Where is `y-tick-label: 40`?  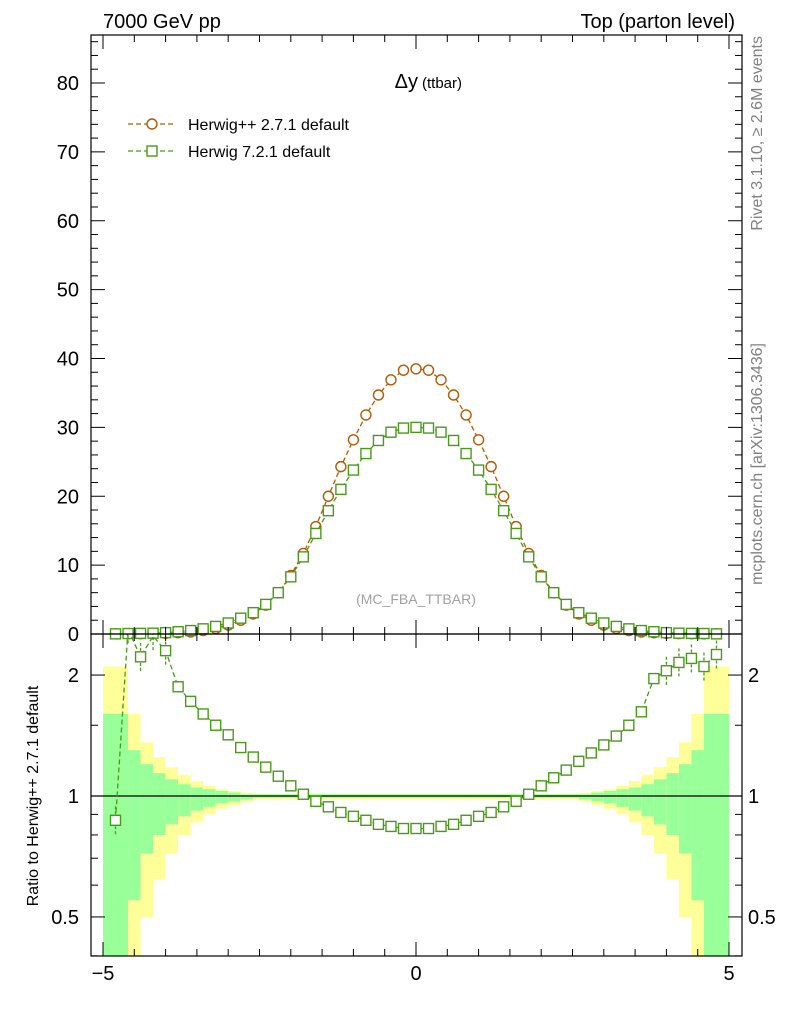 y-tick-label: 40 is located at coordinates (68, 360).